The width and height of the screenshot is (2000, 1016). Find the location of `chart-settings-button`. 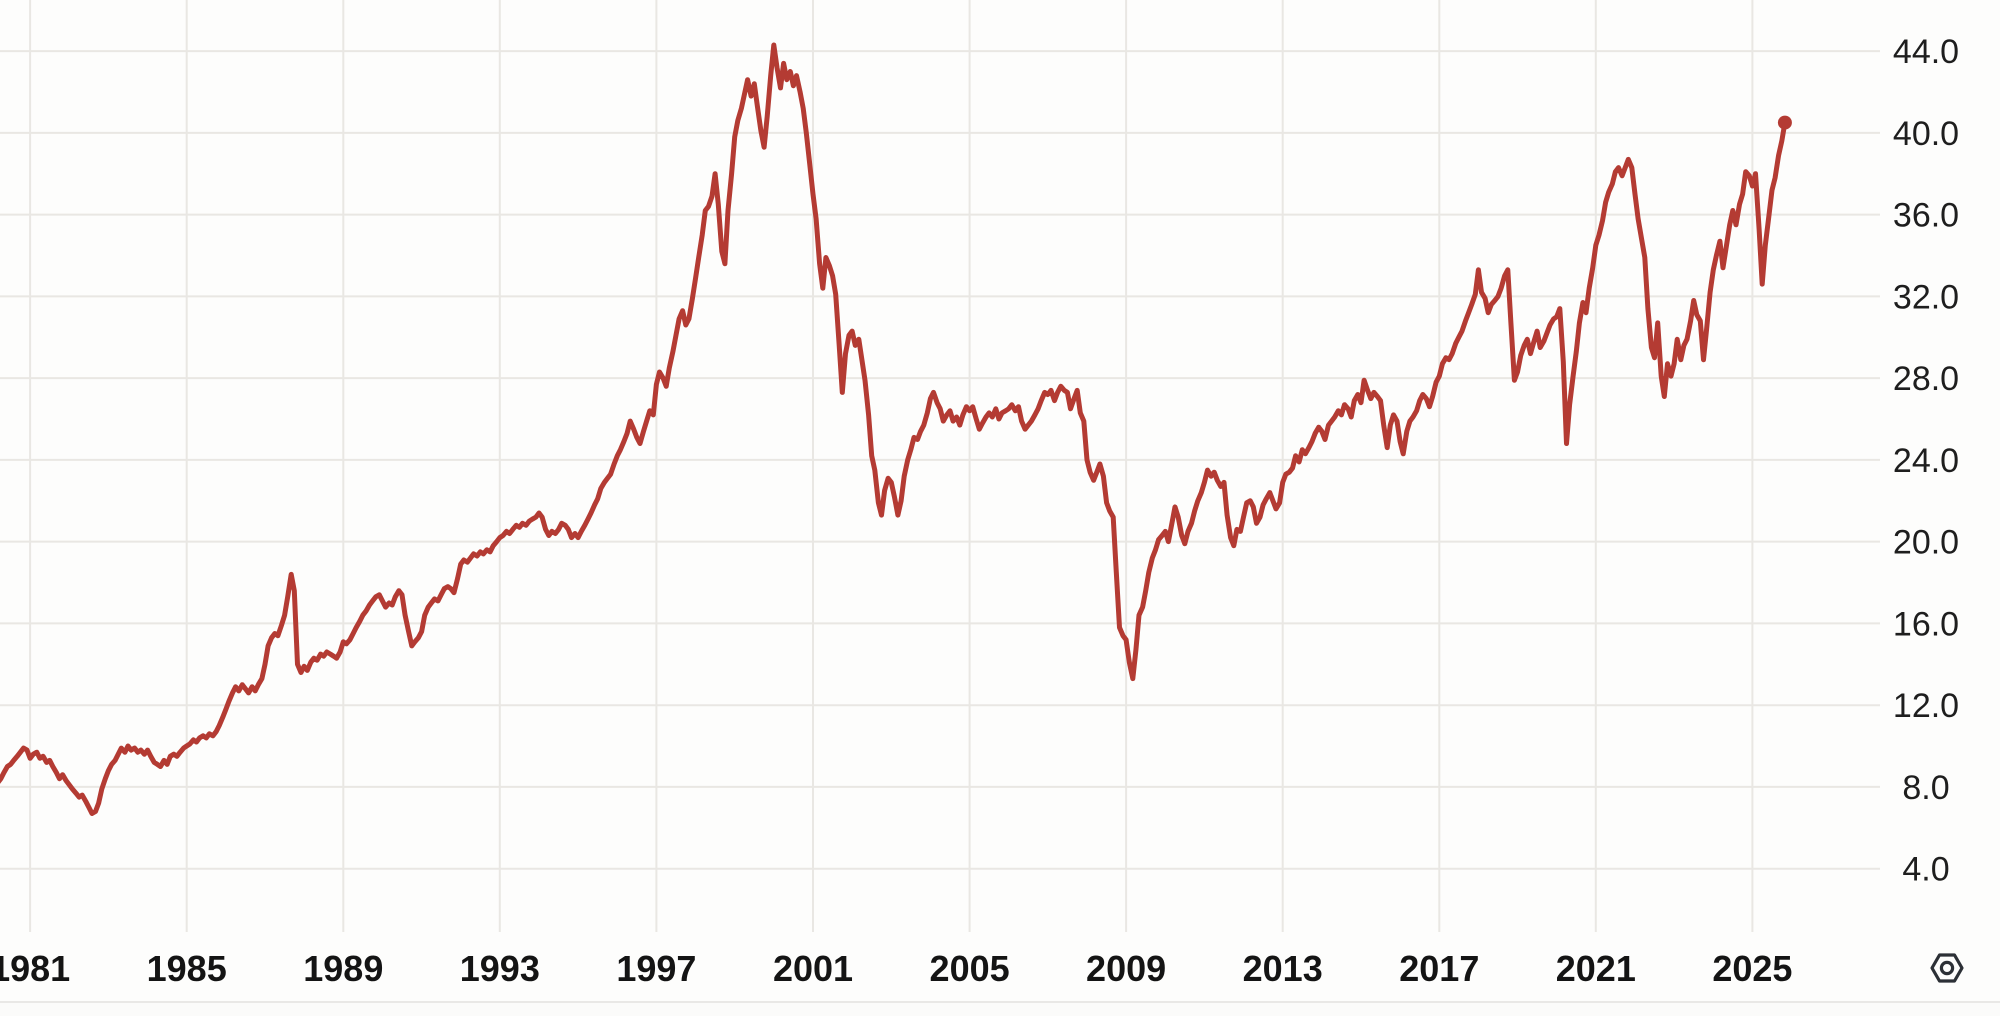

chart-settings-button is located at coordinates (1947, 968).